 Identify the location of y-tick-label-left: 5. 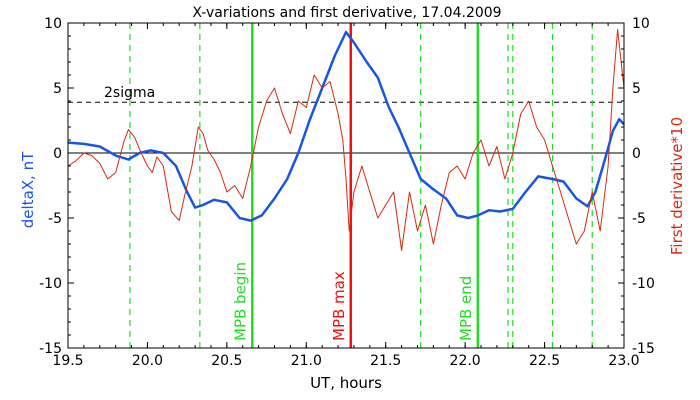
(57, 89).